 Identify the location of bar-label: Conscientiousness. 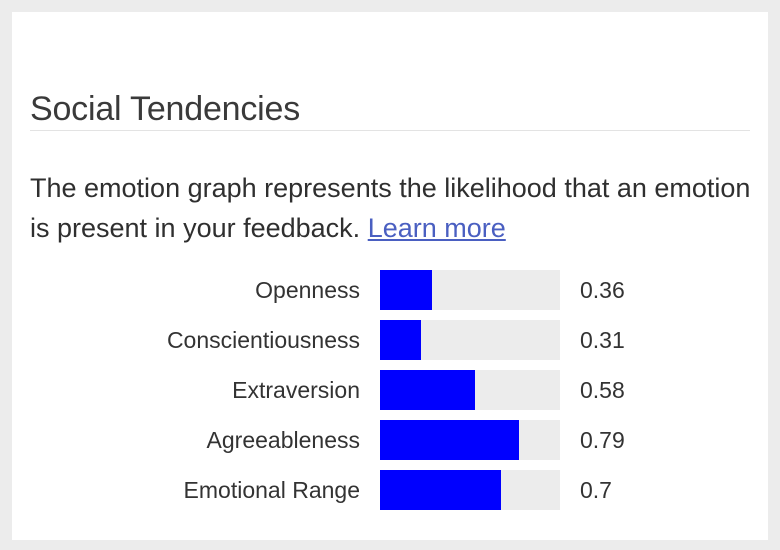
(263, 340).